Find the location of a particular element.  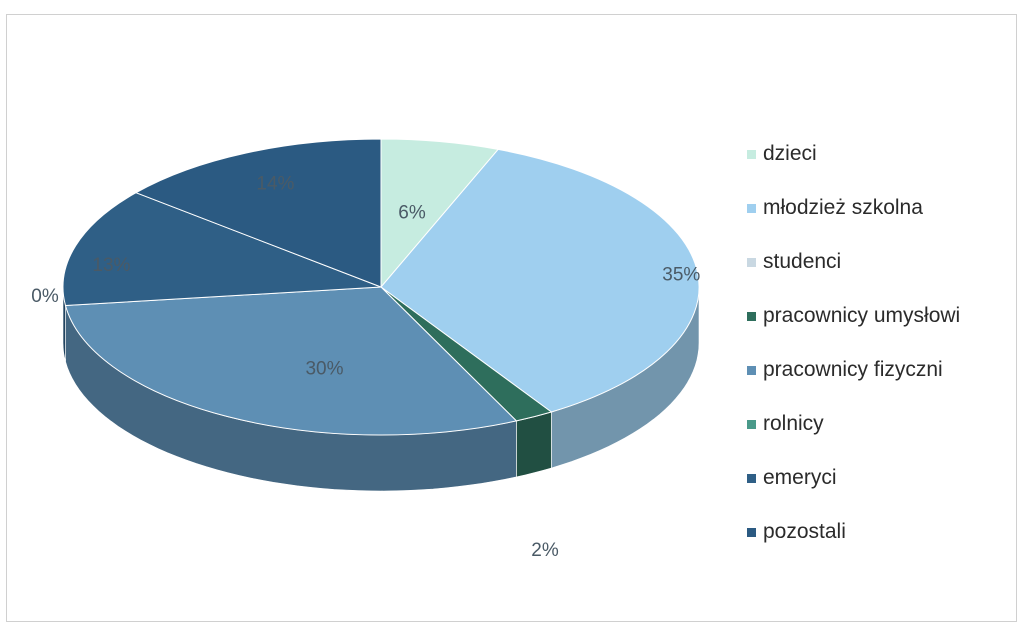

legend-item: pozostali is located at coordinates (885, 532).